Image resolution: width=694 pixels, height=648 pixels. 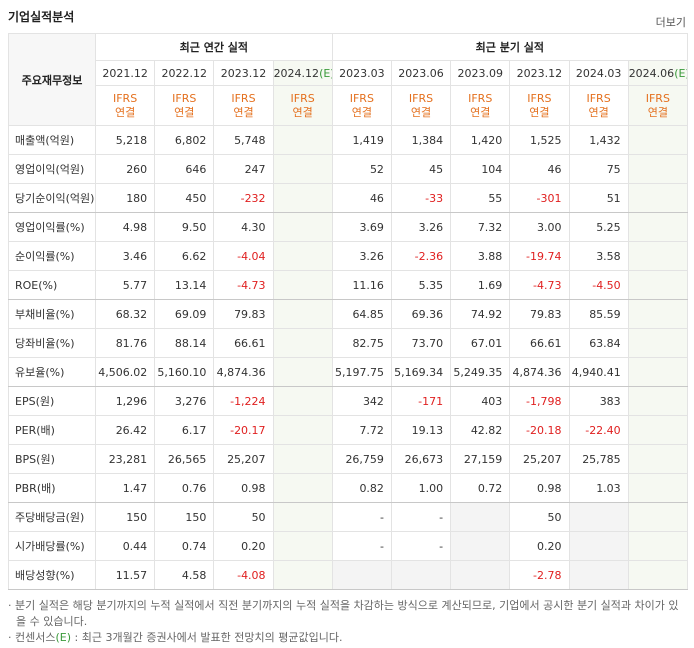 What do you see at coordinates (302, 73) in the screenshot?
I see `period-header: 2024.12(E)` at bounding box center [302, 73].